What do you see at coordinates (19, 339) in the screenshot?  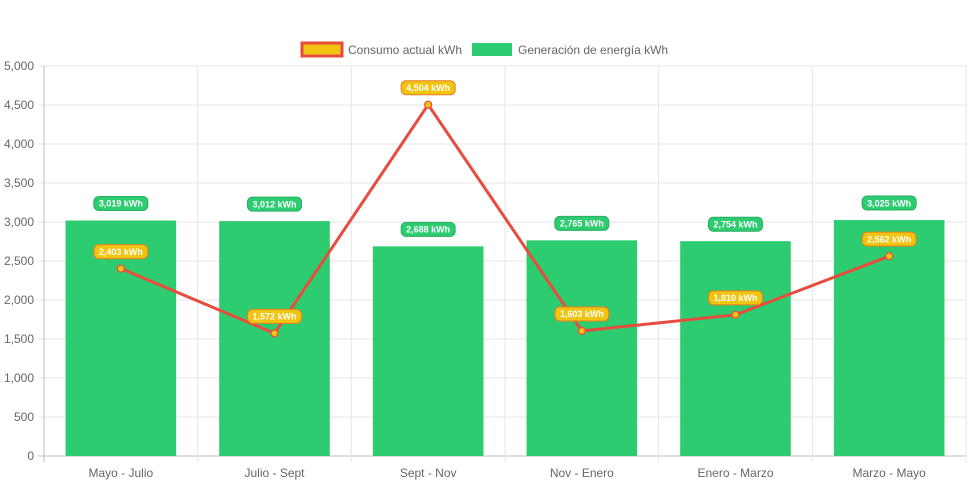 I see `y-tick-label: 1,500` at bounding box center [19, 339].